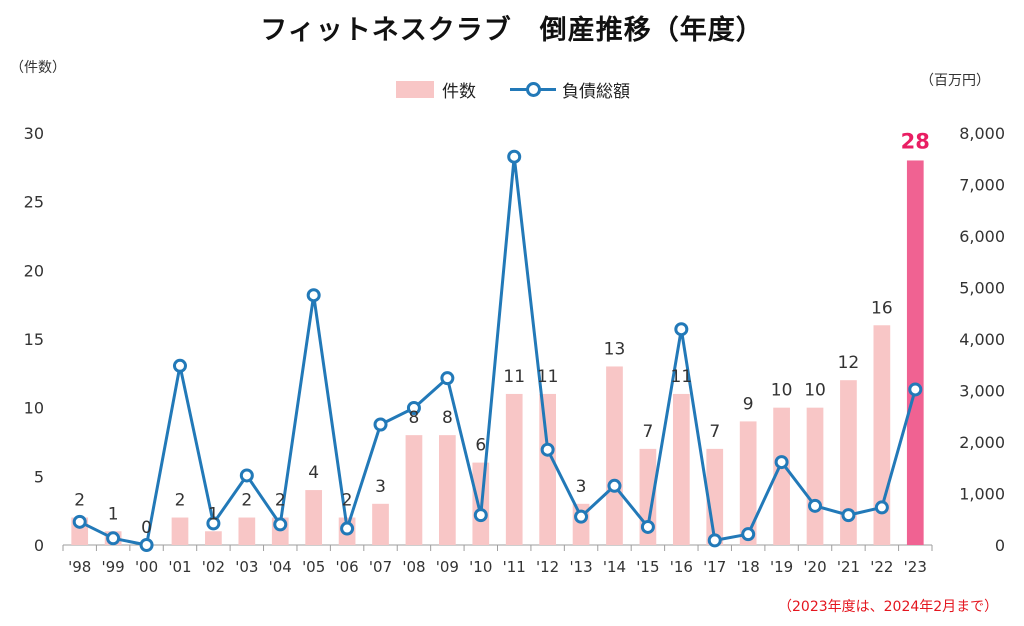 This screenshot has height=626, width=1024. Describe the element at coordinates (982, 442) in the screenshot. I see `y-right-tick-label: 2,000` at that location.